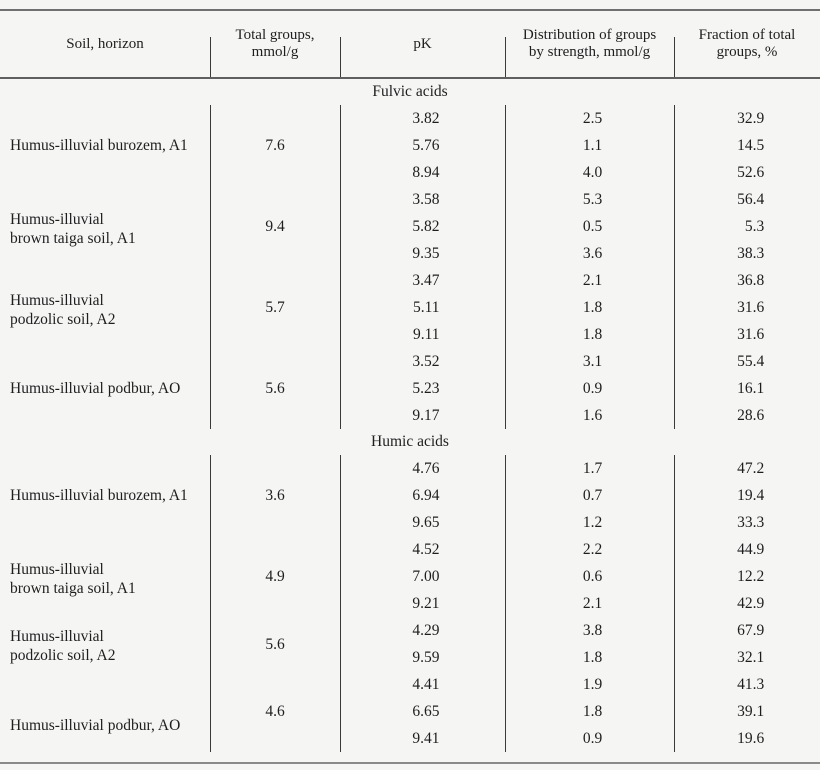 This screenshot has height=770, width=820. I want to click on pk-cell: 4.29, so click(422, 630).